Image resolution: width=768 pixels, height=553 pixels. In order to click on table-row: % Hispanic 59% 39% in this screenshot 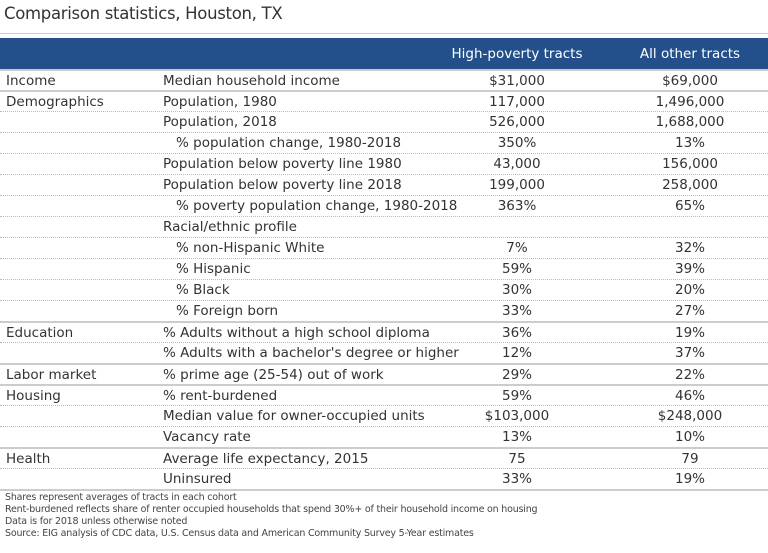, I will do `click(384, 268)`.